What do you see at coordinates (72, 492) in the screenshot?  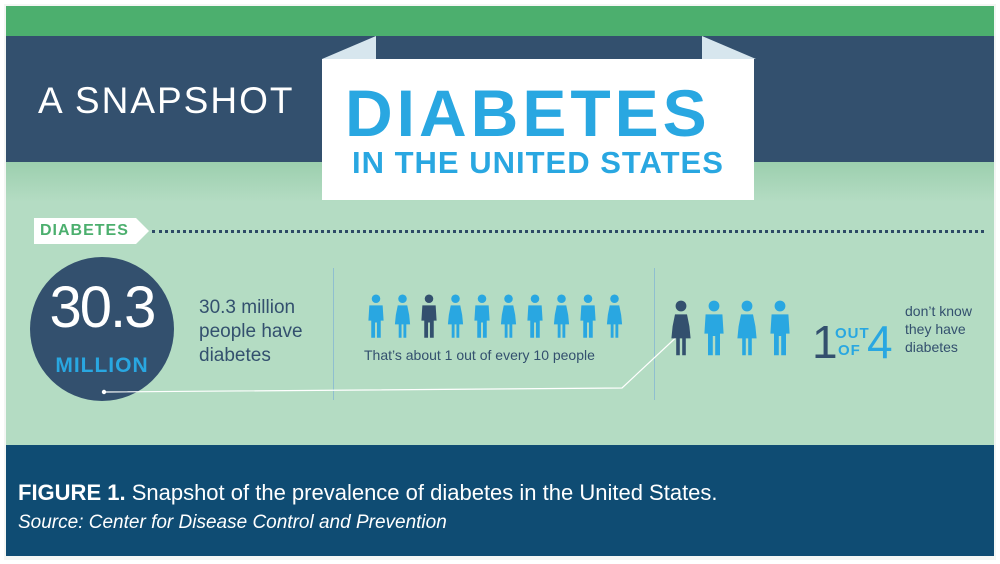 I see `figure-caption-label: FIGURE 1.` at bounding box center [72, 492].